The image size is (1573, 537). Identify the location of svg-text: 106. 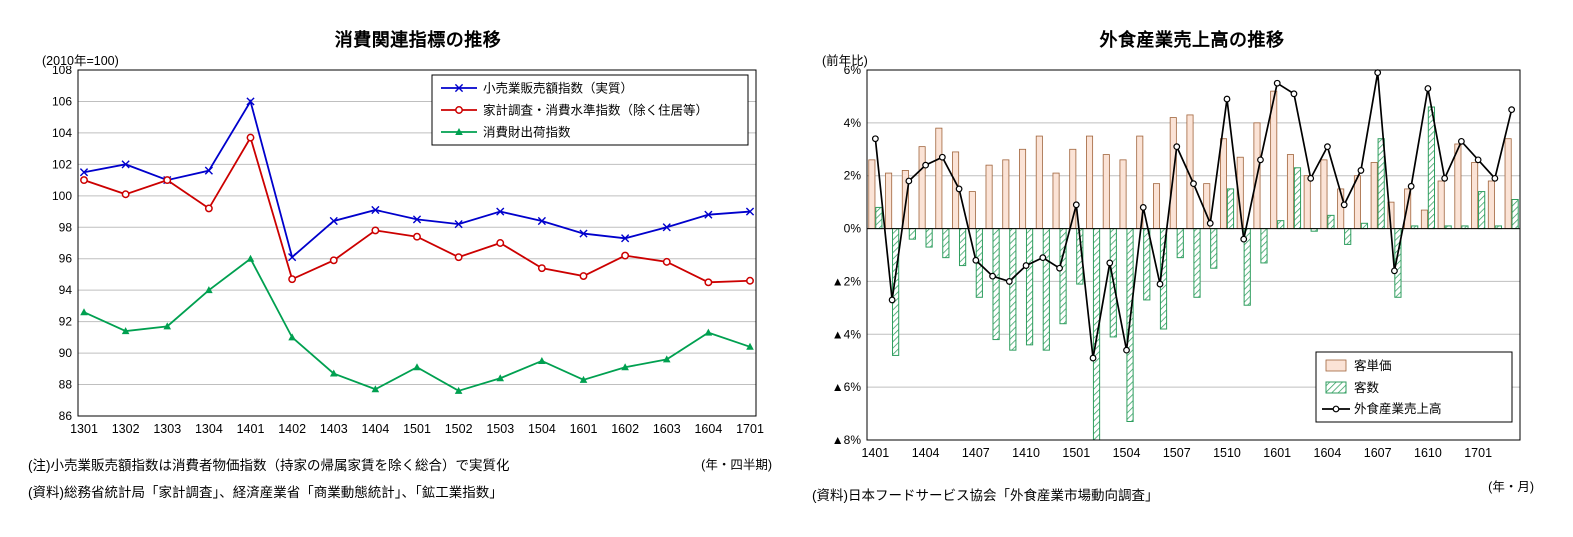
(62, 101).